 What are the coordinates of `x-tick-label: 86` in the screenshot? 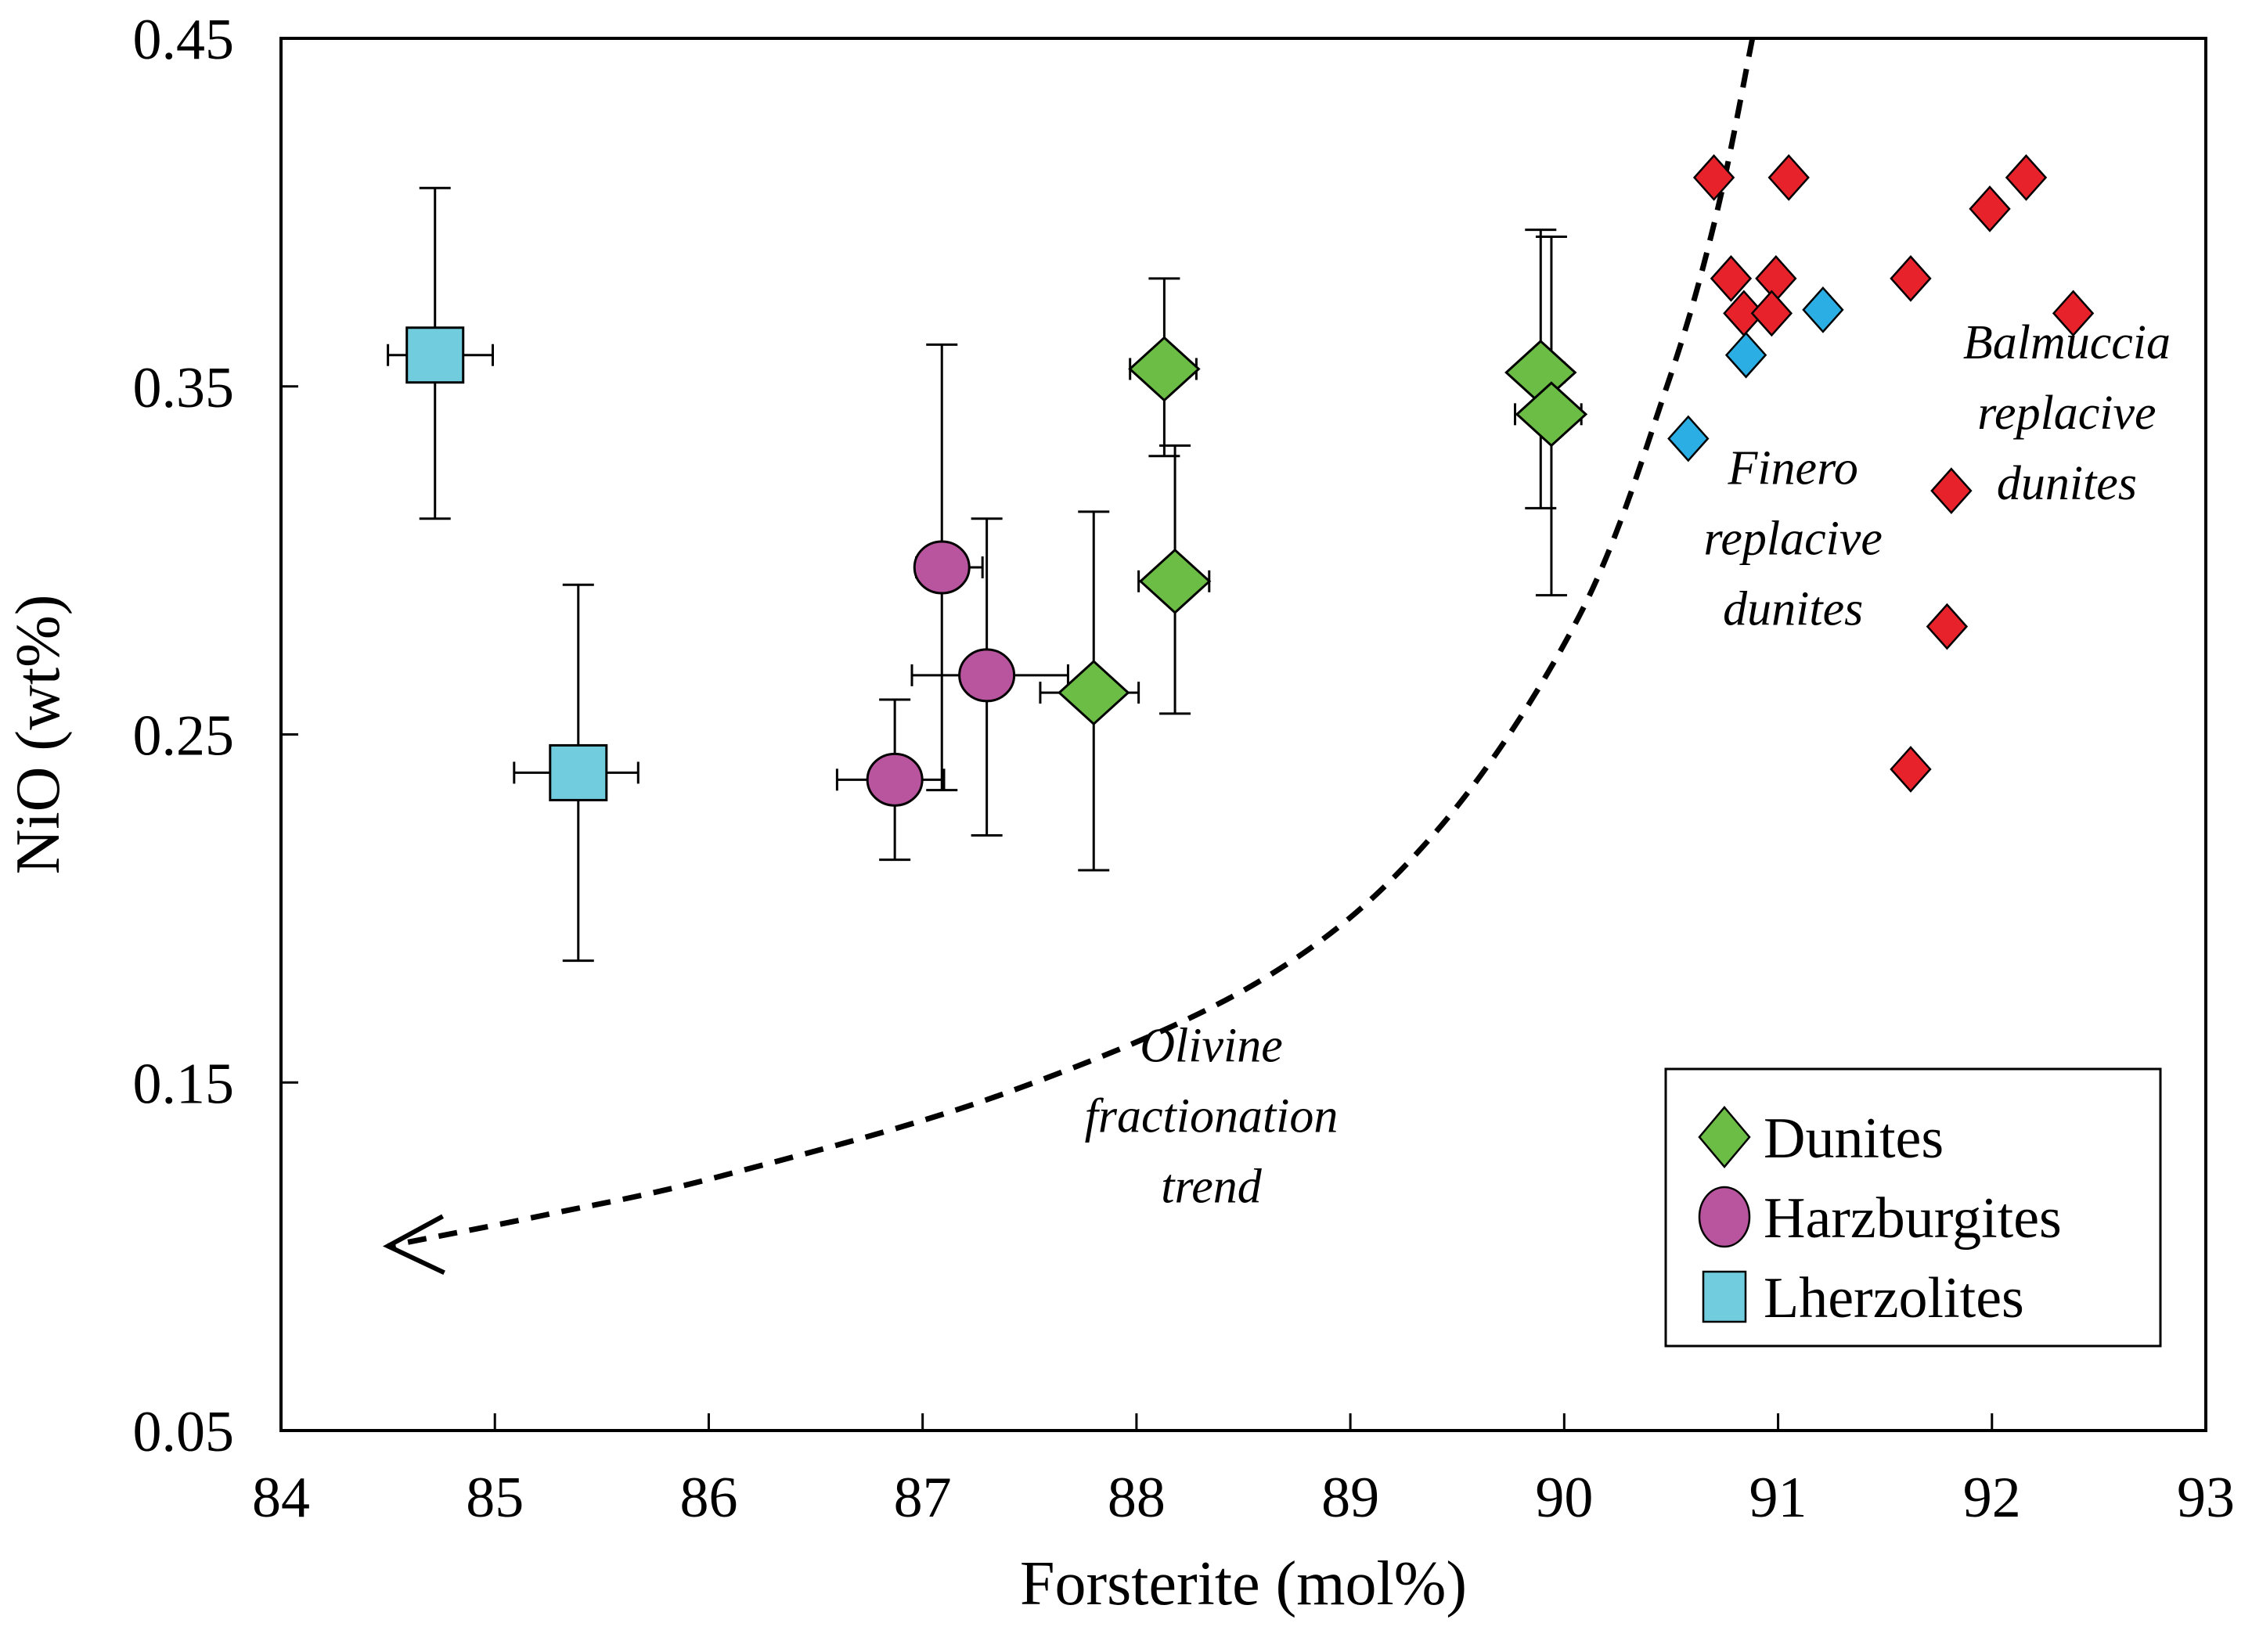 It's located at (708, 1498).